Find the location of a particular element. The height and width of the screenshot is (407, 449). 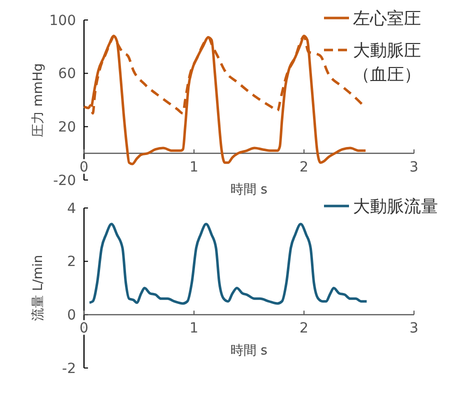

y-tick-label: 0 is located at coordinates (71, 316).